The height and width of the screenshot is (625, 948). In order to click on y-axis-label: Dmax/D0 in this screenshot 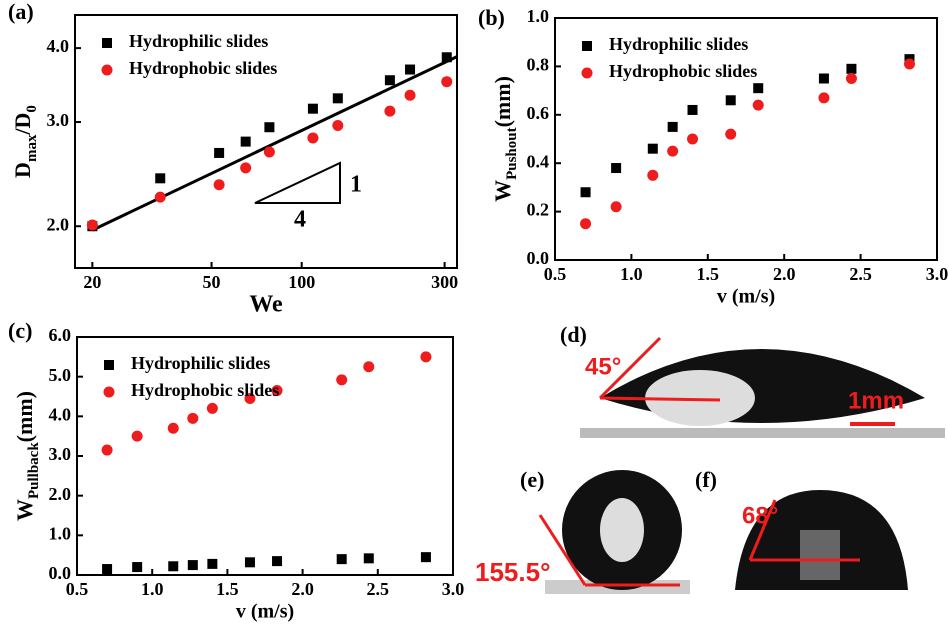, I will do `click(25, 141)`.